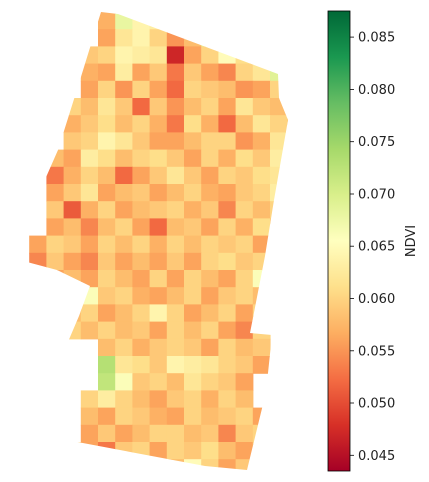 This screenshot has height=482, width=429. Describe the element at coordinates (376, 299) in the screenshot. I see `colorbar-tick-label: 0.060` at that location.